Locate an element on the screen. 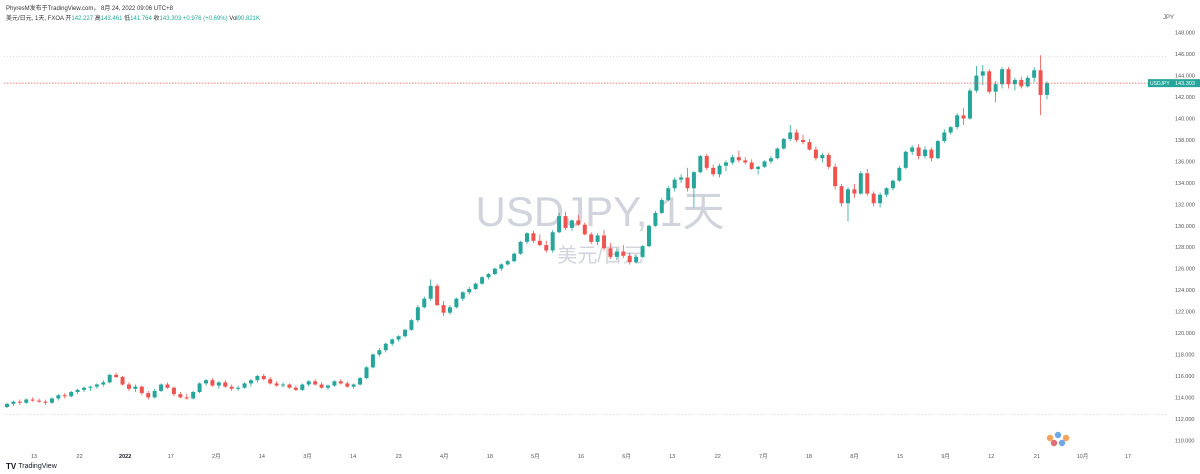 Image resolution: width=1200 pixels, height=474 pixels. y-tick-label: 140.000 is located at coordinates (1185, 120).